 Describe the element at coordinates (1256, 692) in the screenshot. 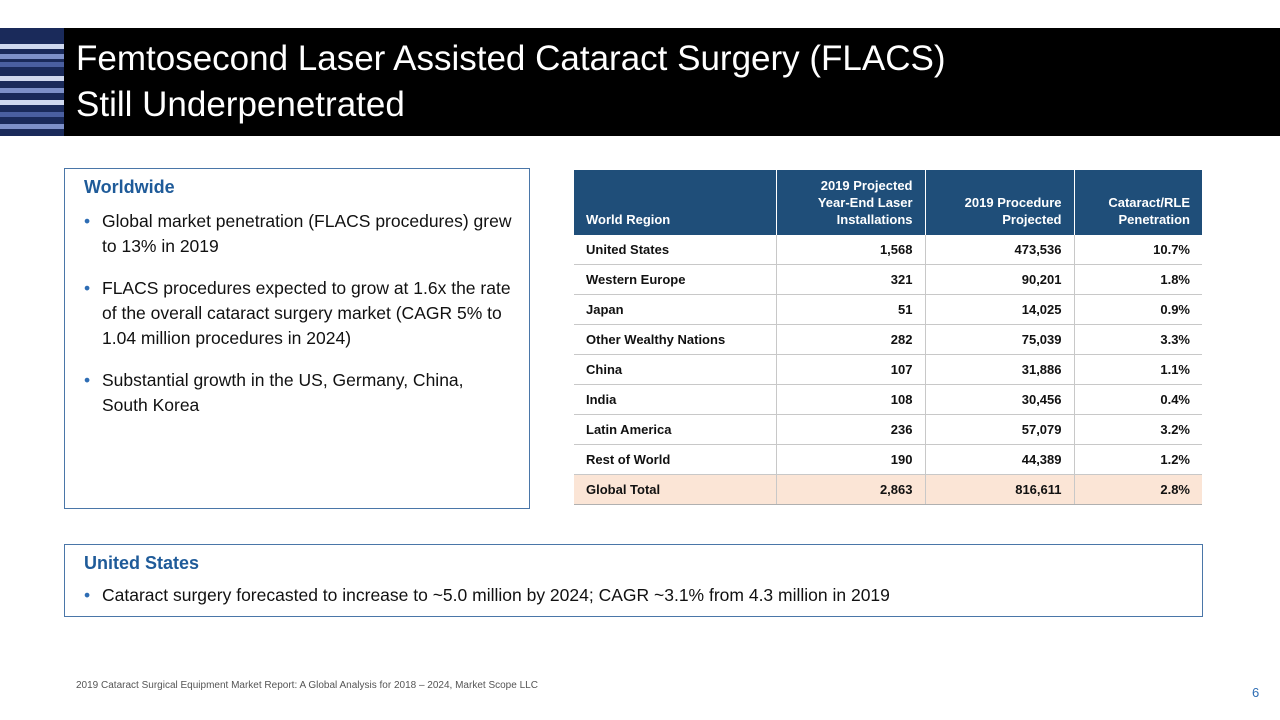

I see `page-number: 6` at that location.